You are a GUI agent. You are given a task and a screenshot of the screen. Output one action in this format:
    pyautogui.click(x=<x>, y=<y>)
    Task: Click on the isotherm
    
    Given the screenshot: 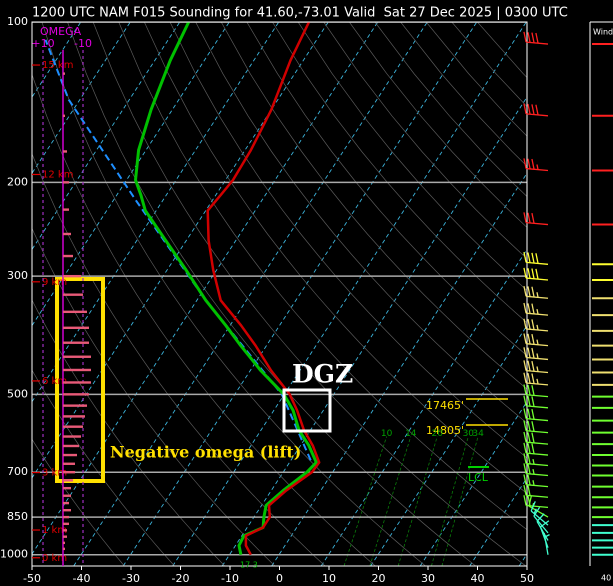 What is the action you would take?
    pyautogui.click(x=106, y=136)
    